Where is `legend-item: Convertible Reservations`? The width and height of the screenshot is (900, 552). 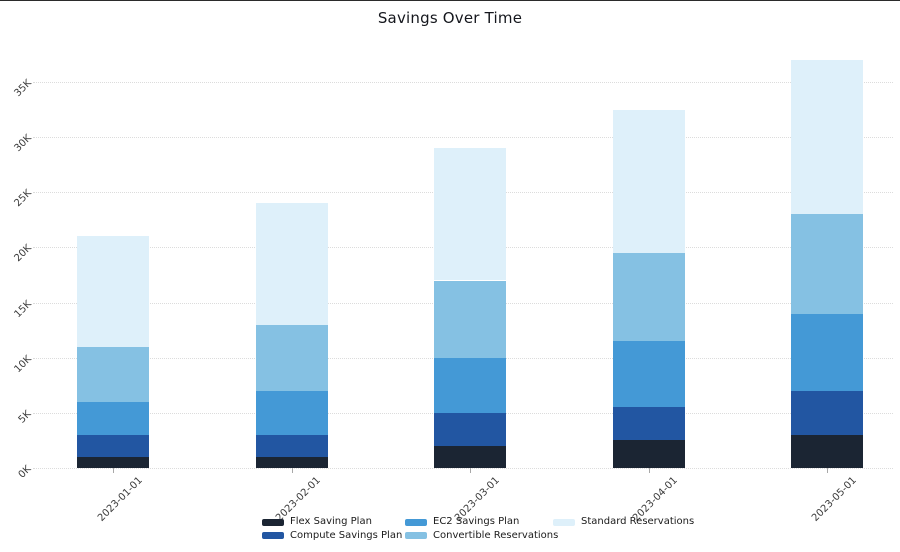 legend-item: Convertible Reservations is located at coordinates (481, 536).